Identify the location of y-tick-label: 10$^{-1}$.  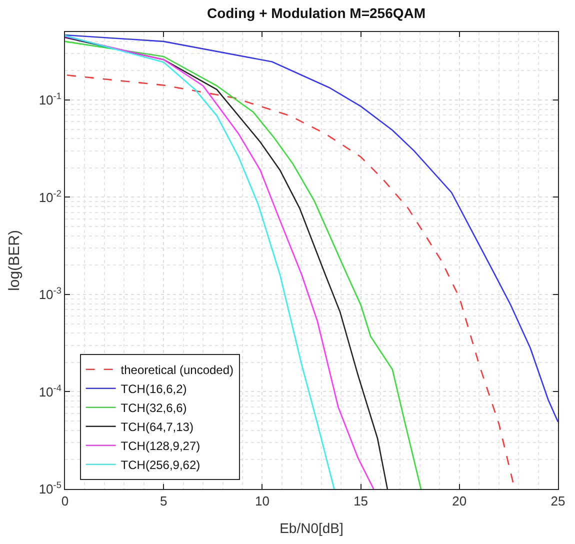
(50, 99).